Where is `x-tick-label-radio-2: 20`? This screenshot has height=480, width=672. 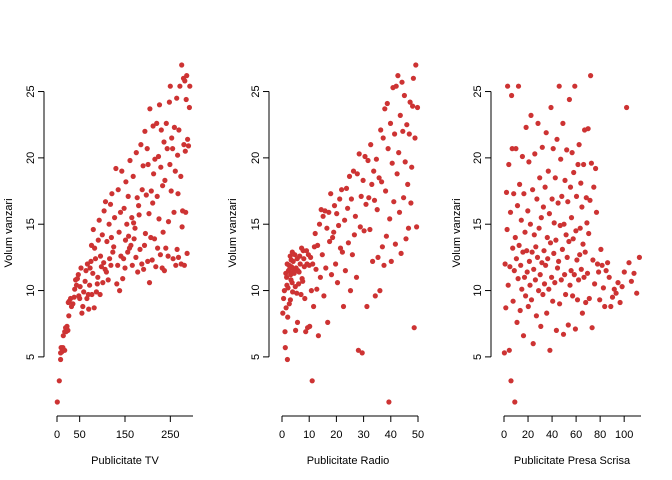
x-tick-label-radio-2: 20 is located at coordinates (336, 435).